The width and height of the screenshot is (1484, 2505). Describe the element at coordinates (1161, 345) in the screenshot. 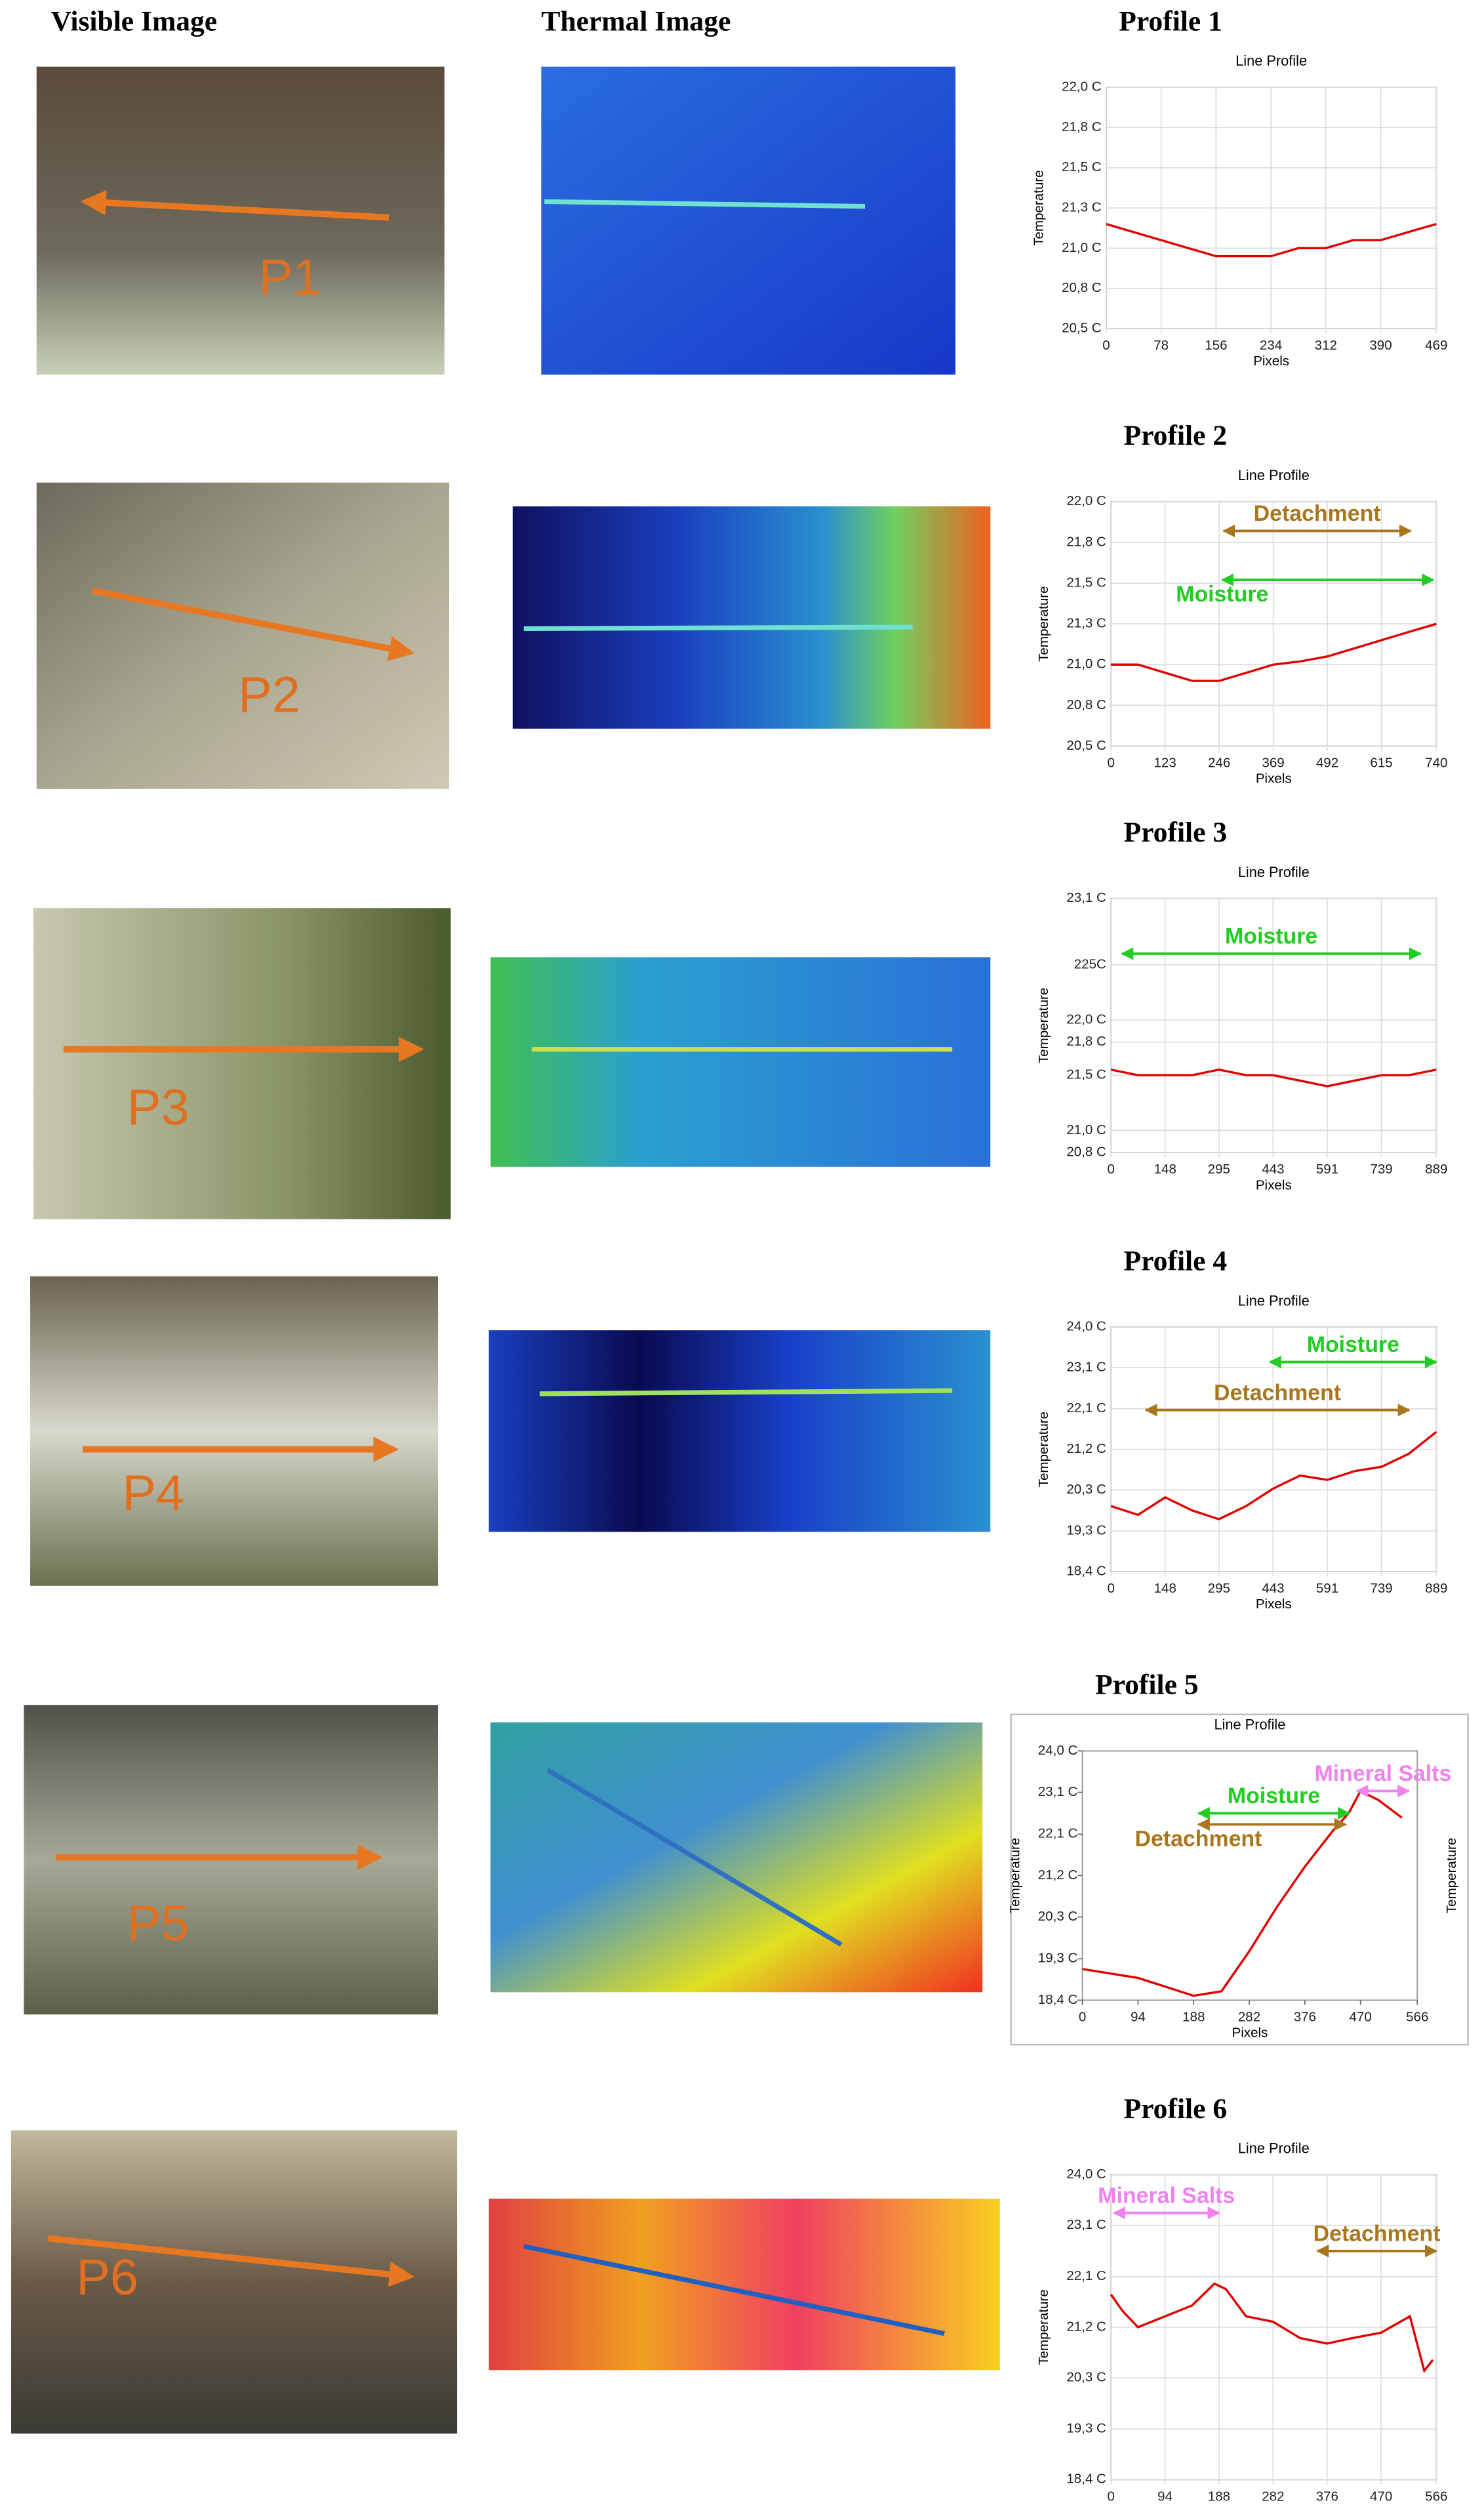

I see `x-tick-label: 78` at that location.